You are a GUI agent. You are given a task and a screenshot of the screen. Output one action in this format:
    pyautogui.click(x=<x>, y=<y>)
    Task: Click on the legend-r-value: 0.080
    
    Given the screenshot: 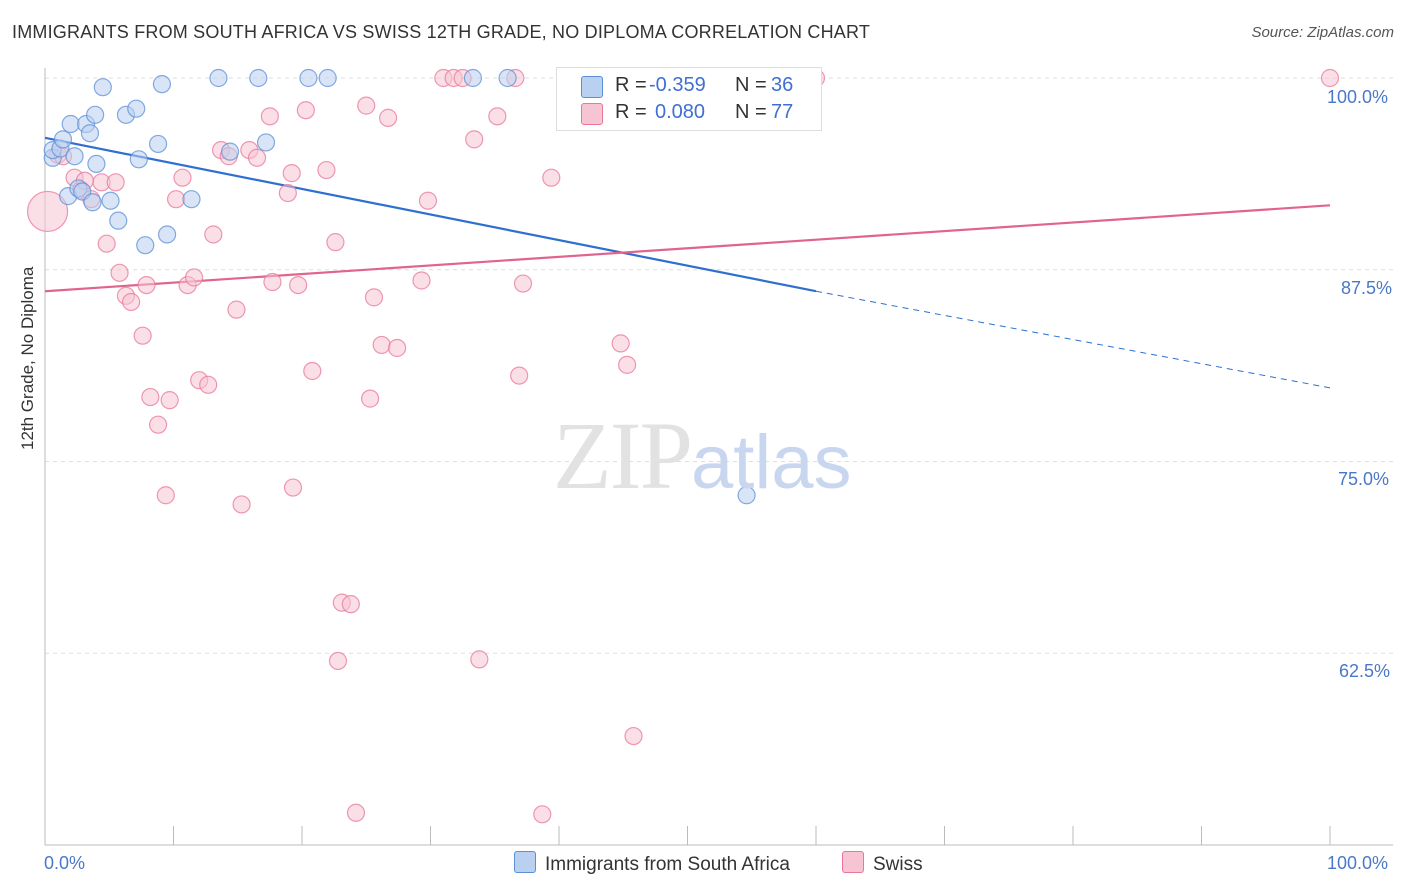 What is the action you would take?
    pyautogui.click(x=680, y=112)
    